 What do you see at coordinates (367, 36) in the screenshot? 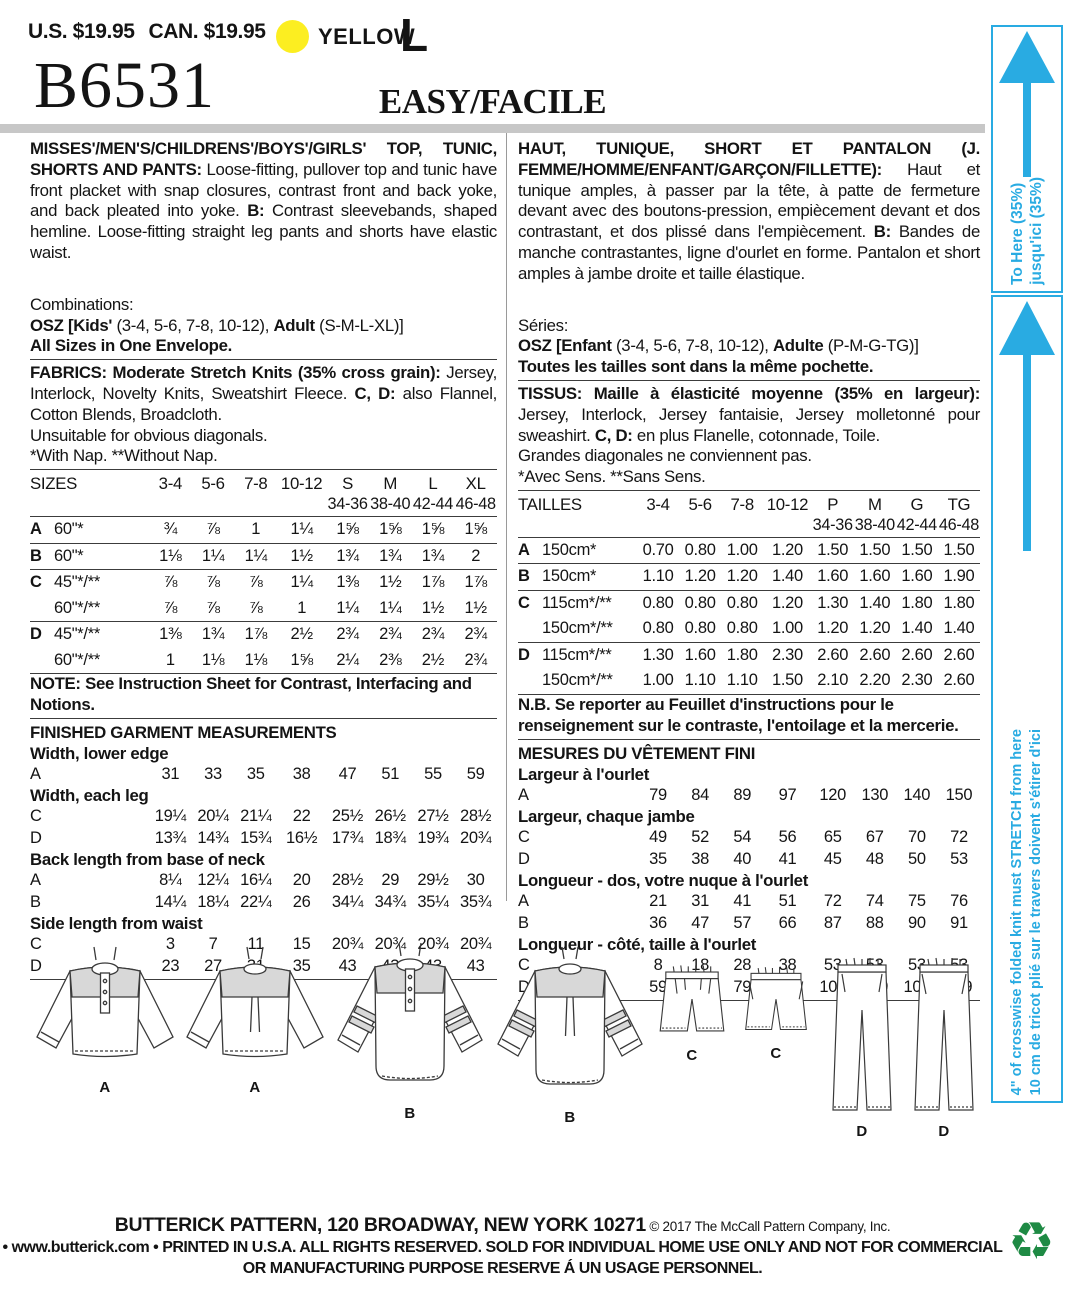
I see `color-name: YELLOW` at bounding box center [367, 36].